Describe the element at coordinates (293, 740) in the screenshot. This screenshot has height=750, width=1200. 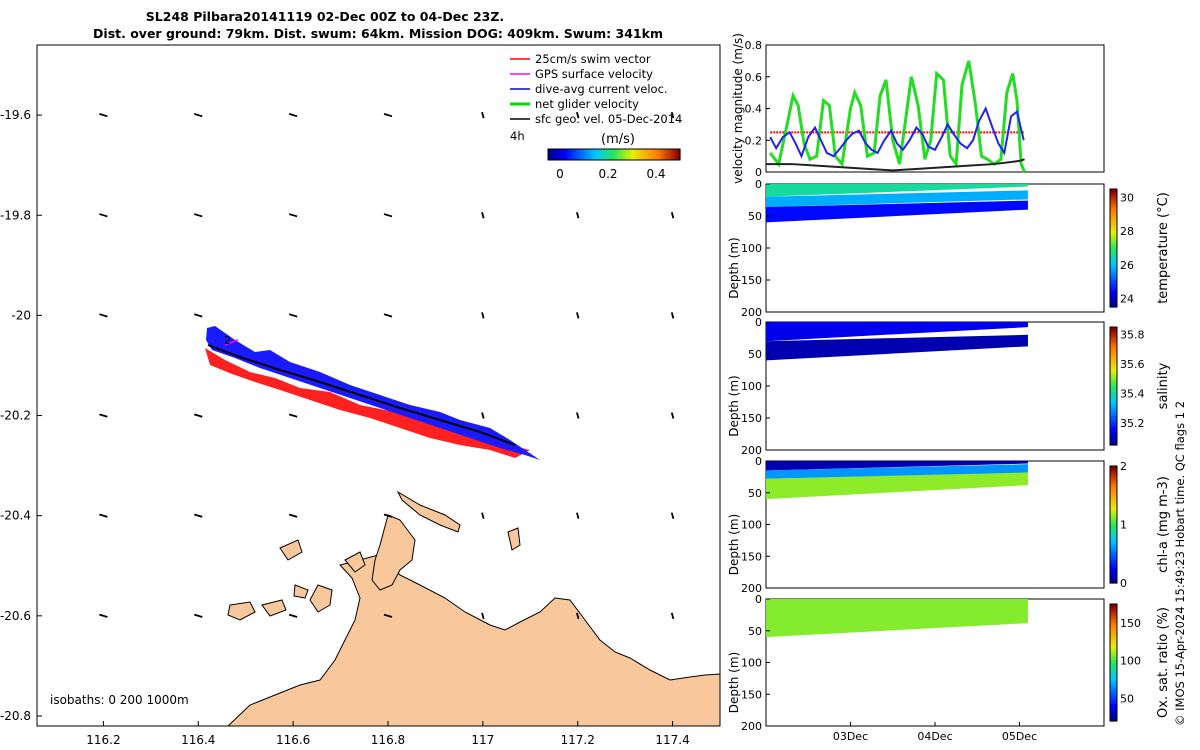
I see `map-x-tick-label: 116.6` at that location.